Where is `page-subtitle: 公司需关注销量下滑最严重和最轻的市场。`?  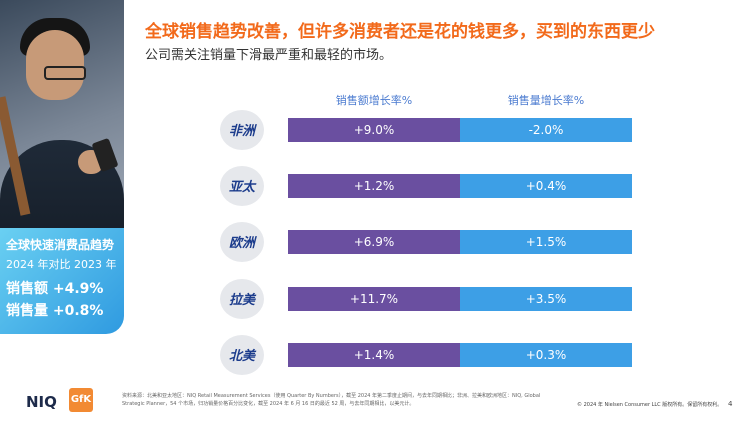
page-subtitle: 公司需关注销量下滑最严重和最轻的市场。 is located at coordinates (269, 55).